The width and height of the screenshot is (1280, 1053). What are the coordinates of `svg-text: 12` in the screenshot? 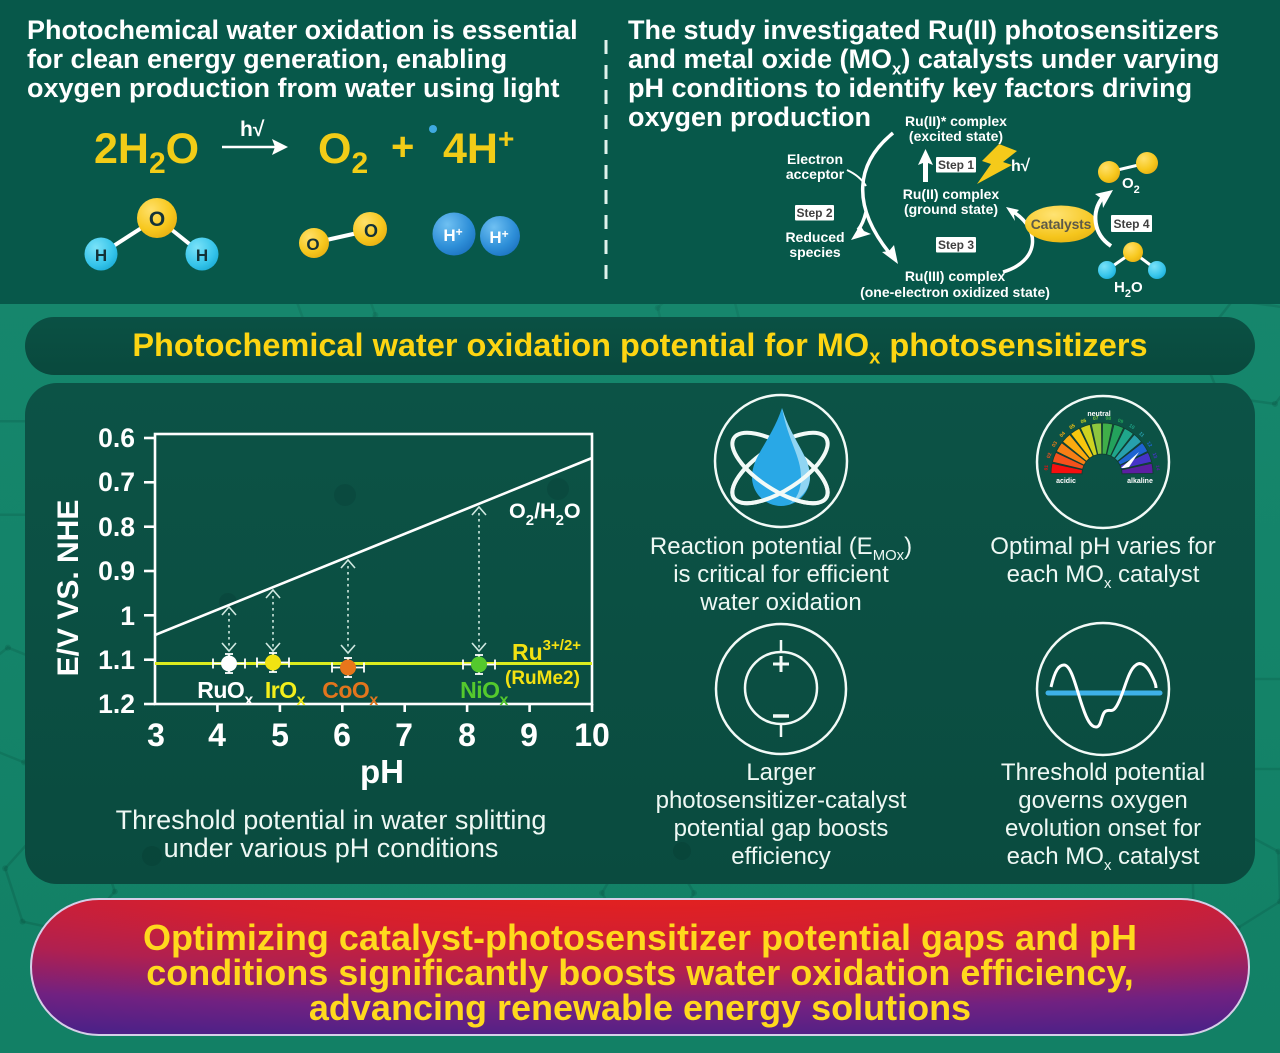 It's located at (1149, 445).